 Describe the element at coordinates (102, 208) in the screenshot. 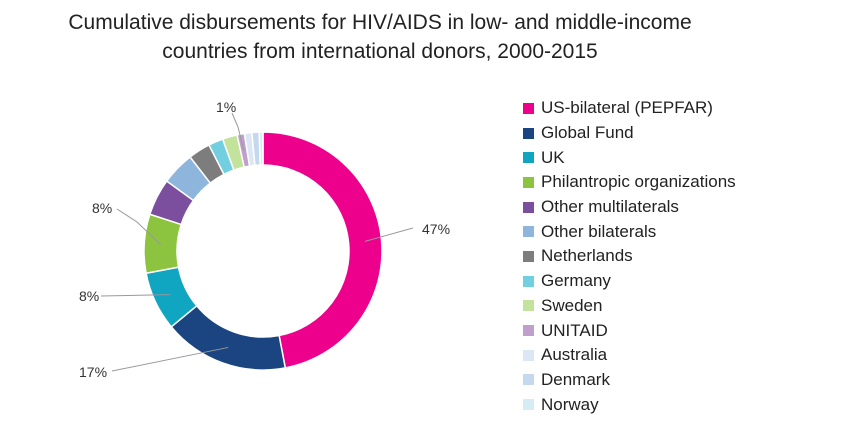

I see `data-label-philantropic-organizations: 8%` at that location.